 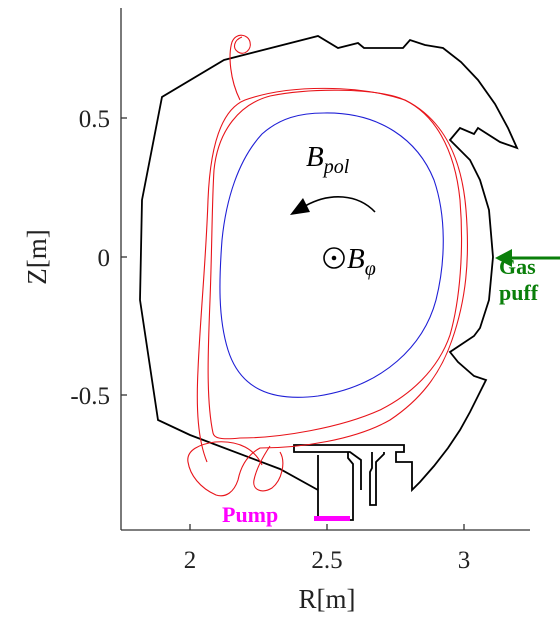 What do you see at coordinates (464, 560) in the screenshot?
I see `x-tick-label-3: 3` at bounding box center [464, 560].